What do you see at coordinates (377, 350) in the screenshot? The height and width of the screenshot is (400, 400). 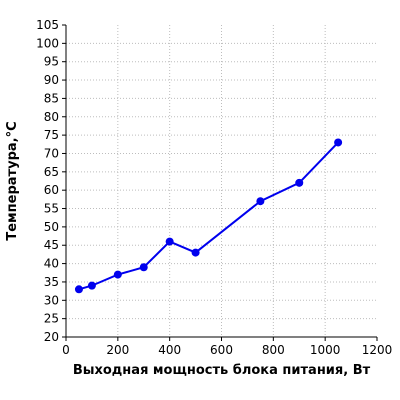 I see `x-tick-label: 1200` at bounding box center [377, 350].